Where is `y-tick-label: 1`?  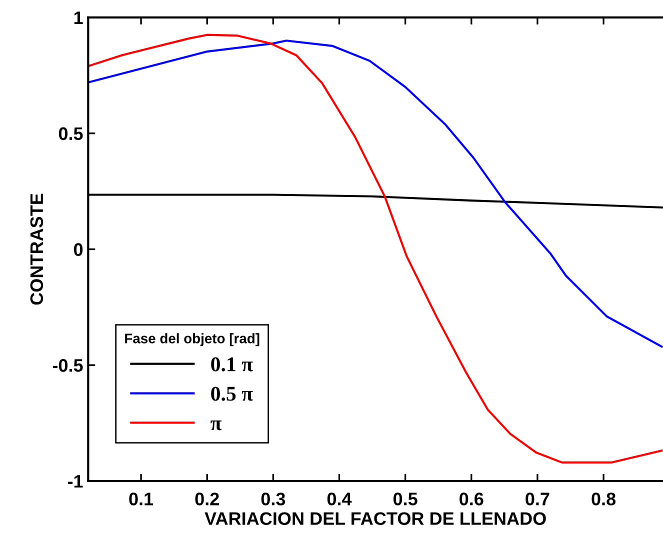
y-tick-label: 1 is located at coordinates (78, 18).